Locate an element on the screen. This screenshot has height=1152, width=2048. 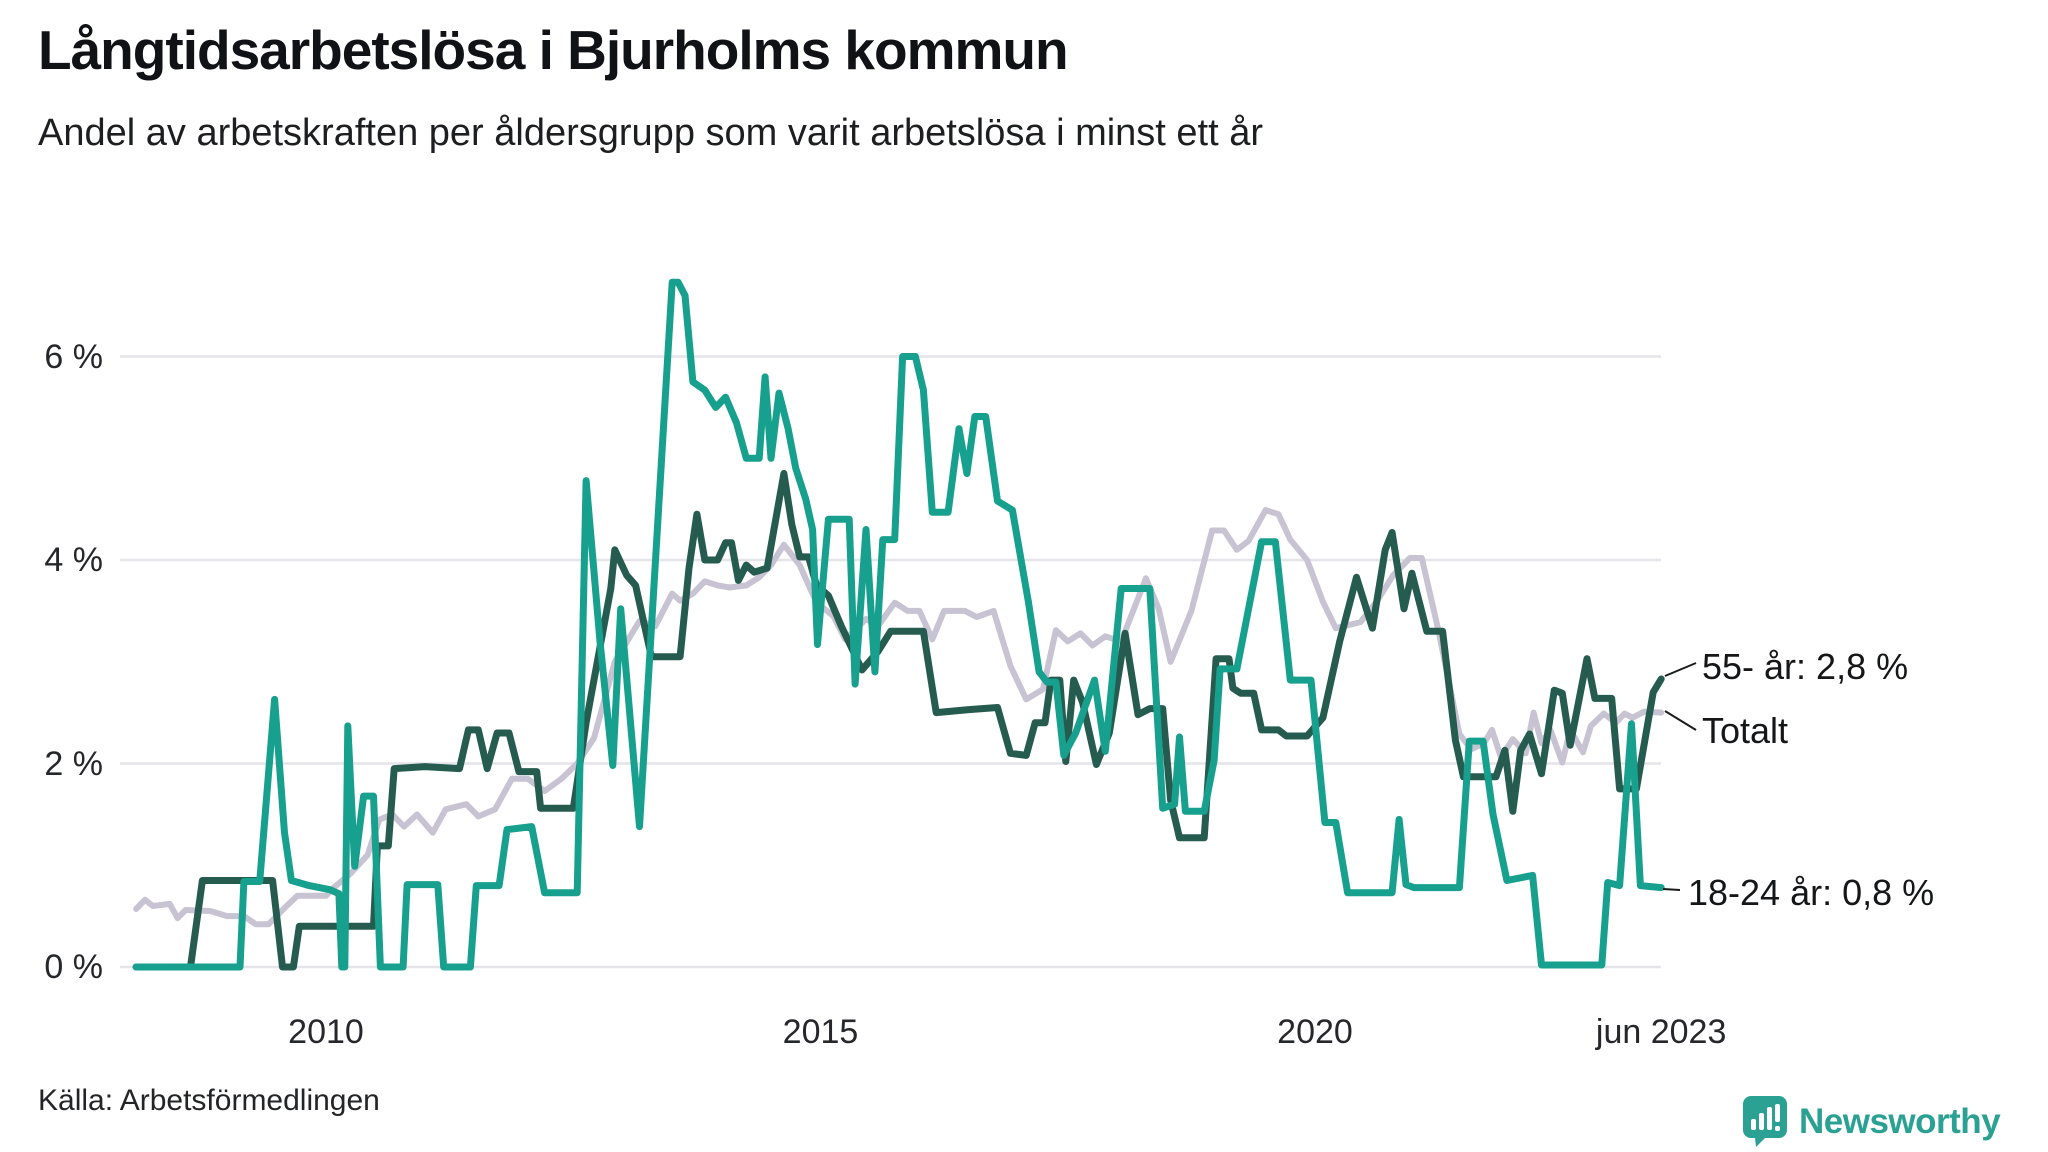
y-tick-0: 0 % is located at coordinates (73, 967).